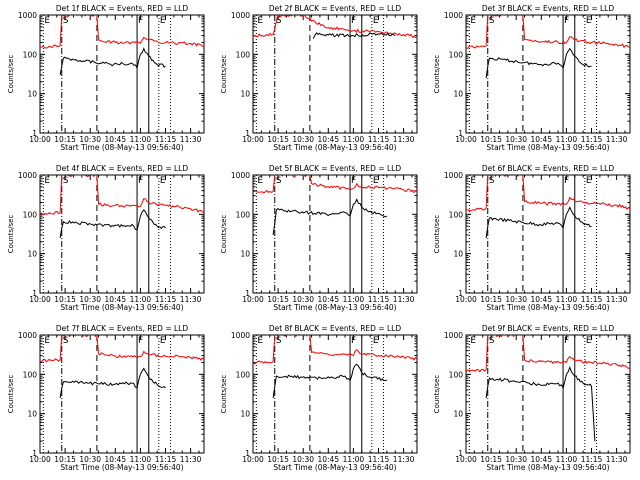 This screenshot has width=640, height=480. What do you see at coordinates (335, 8) in the screenshot?
I see `chart-title: Det 2f BLACK = Events, RED = LLD` at bounding box center [335, 8].